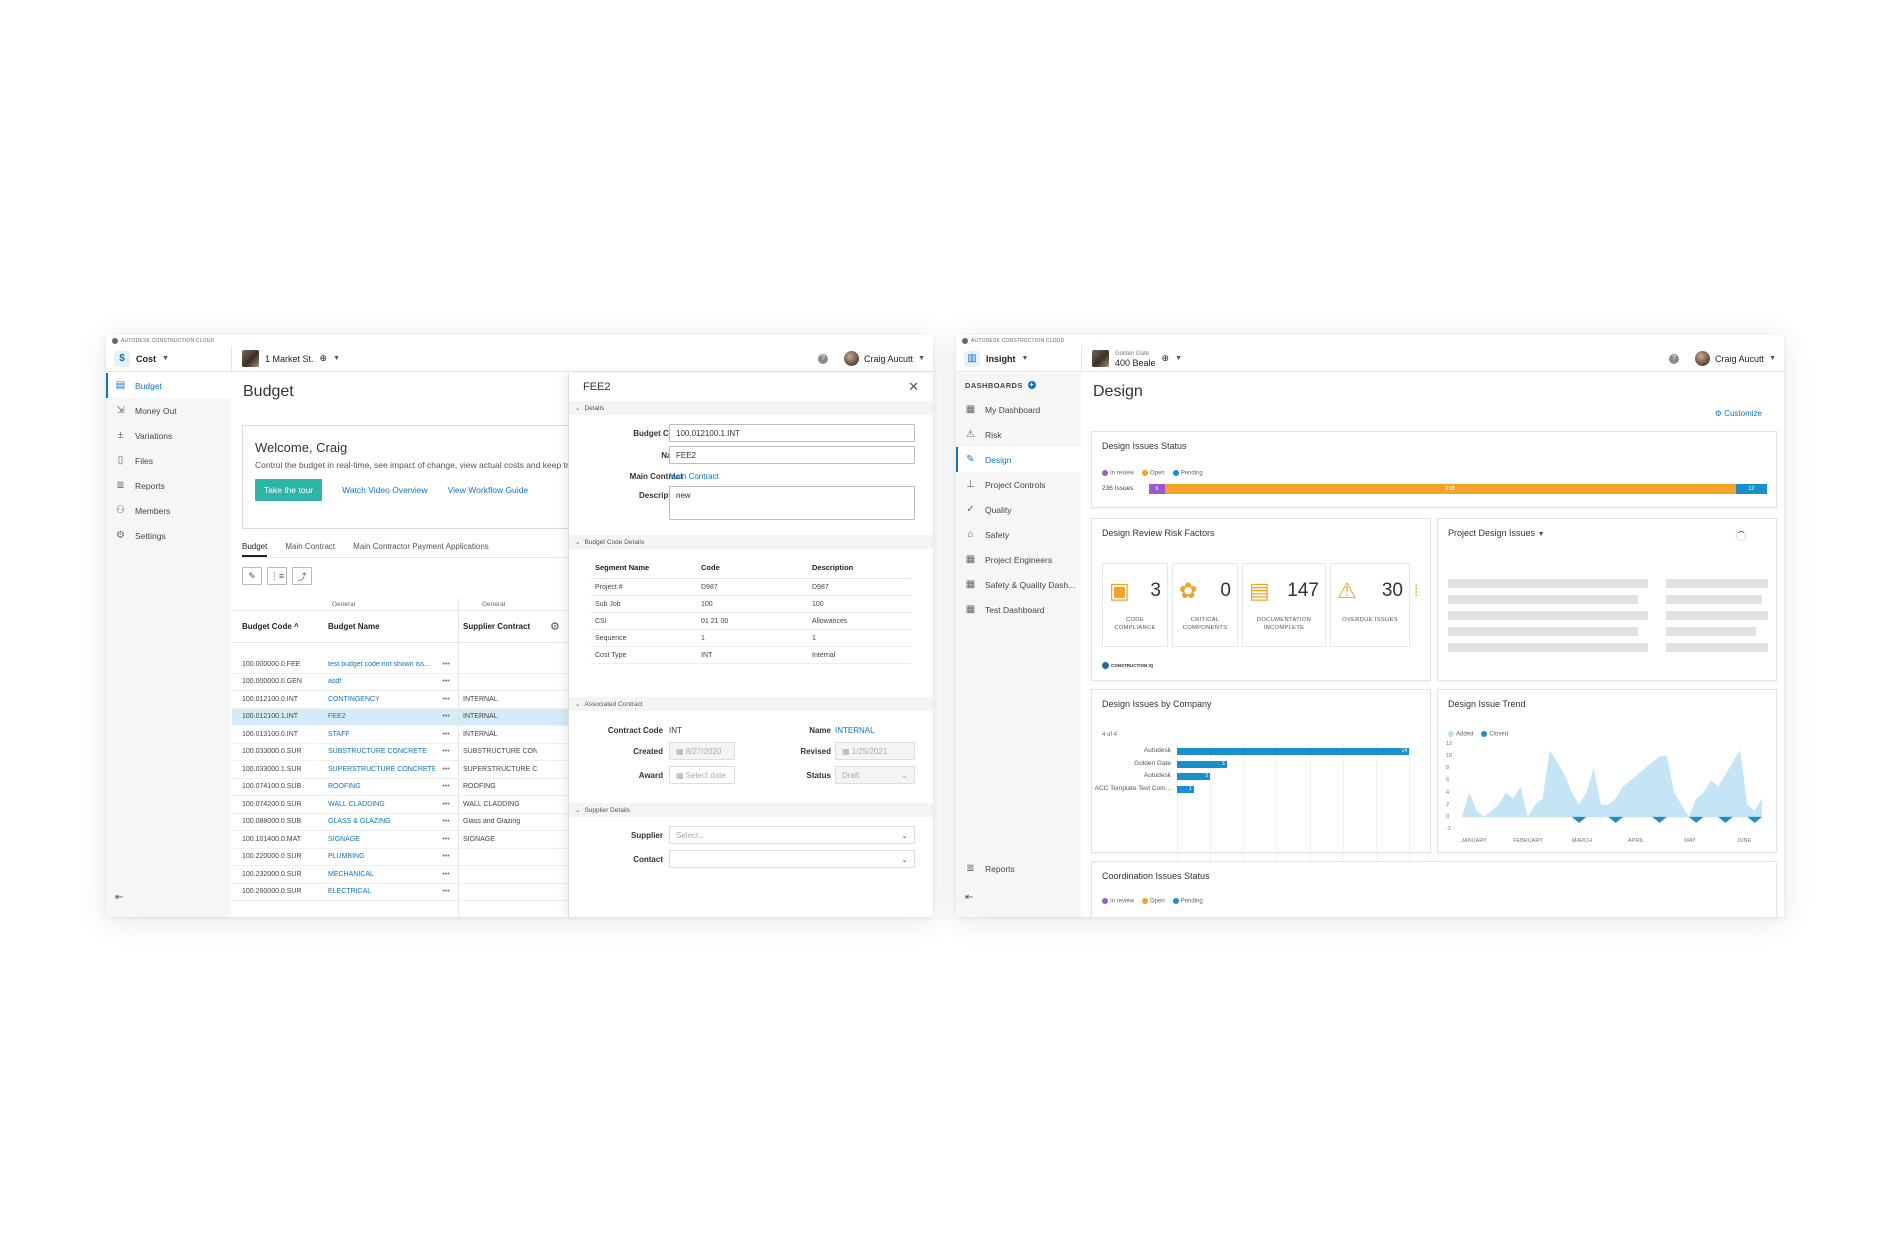 This screenshot has height=1246, width=1879. What do you see at coordinates (344, 839) in the screenshot?
I see `budget-name-link: SIGNAGE` at bounding box center [344, 839].